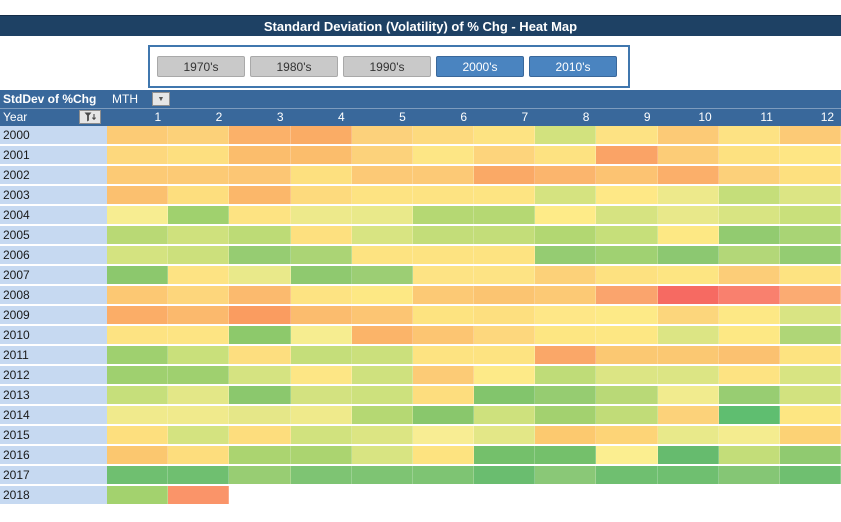  I want to click on slicer-button-1970s: 1970's, so click(201, 66).